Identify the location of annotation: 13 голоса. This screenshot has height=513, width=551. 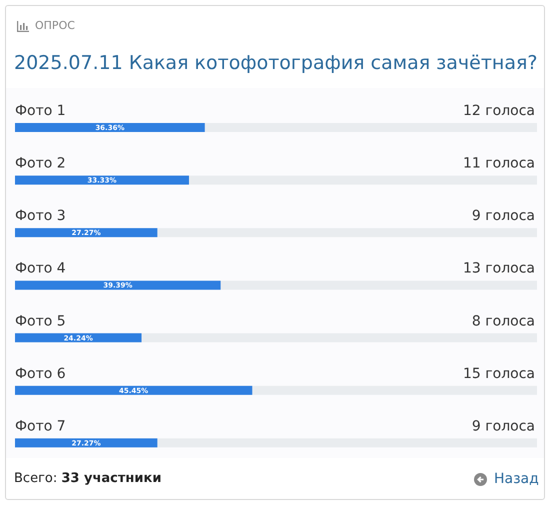
(499, 268).